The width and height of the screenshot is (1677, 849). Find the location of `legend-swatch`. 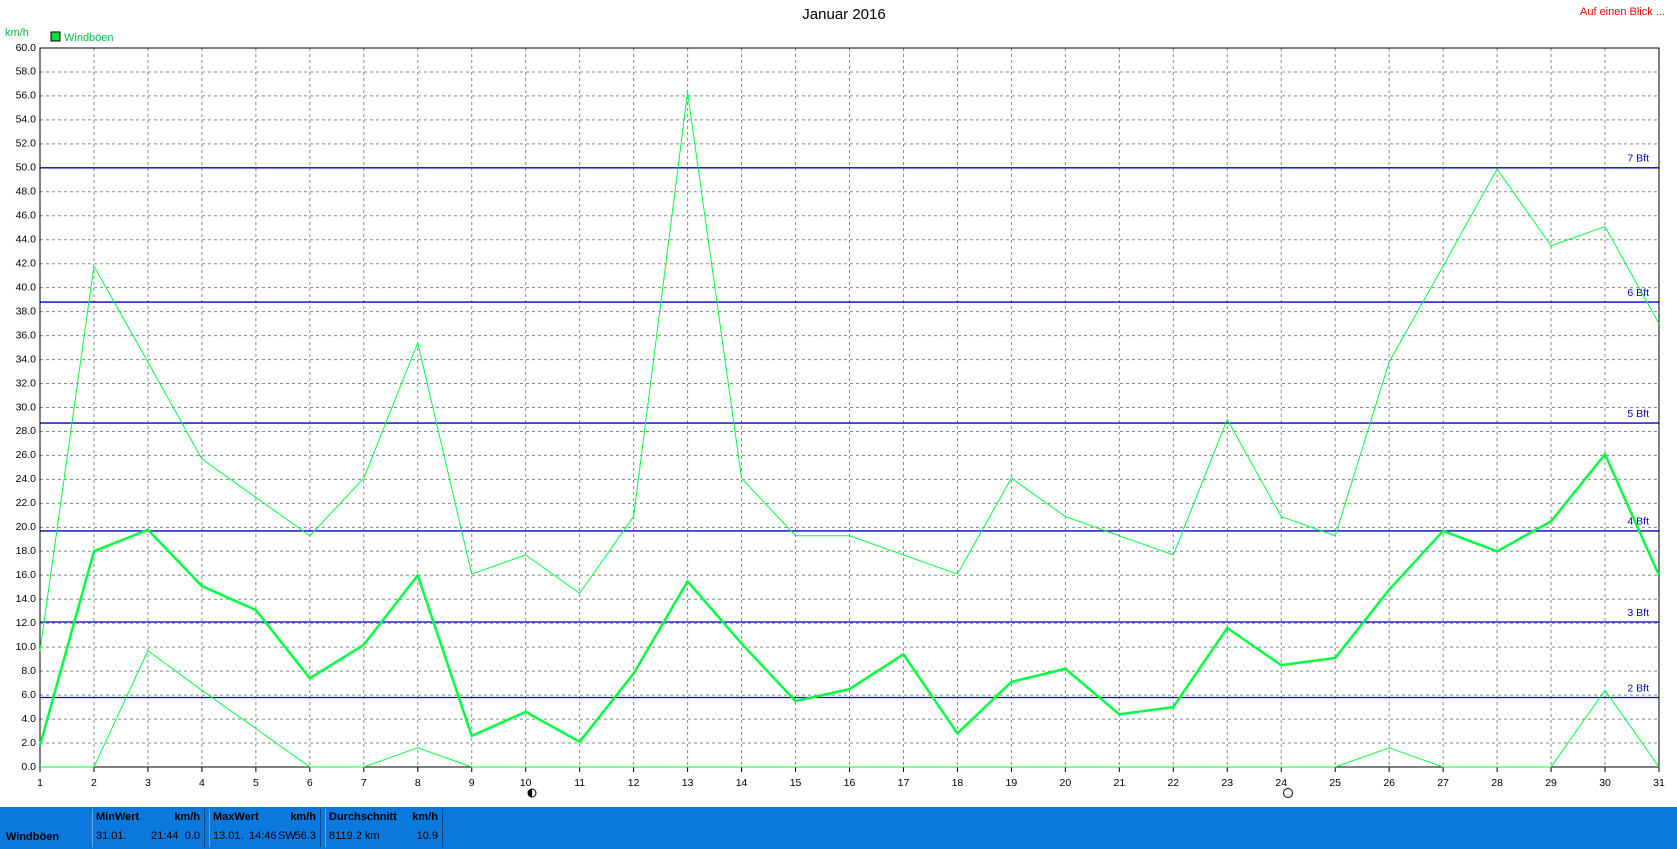

legend-swatch is located at coordinates (55, 36).